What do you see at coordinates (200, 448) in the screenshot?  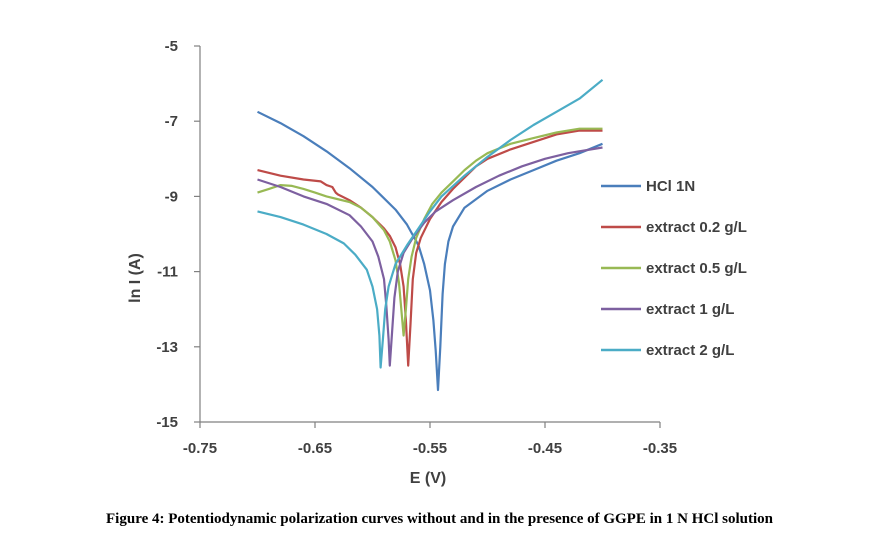 I see `x-tick-label: -0.75` at bounding box center [200, 448].